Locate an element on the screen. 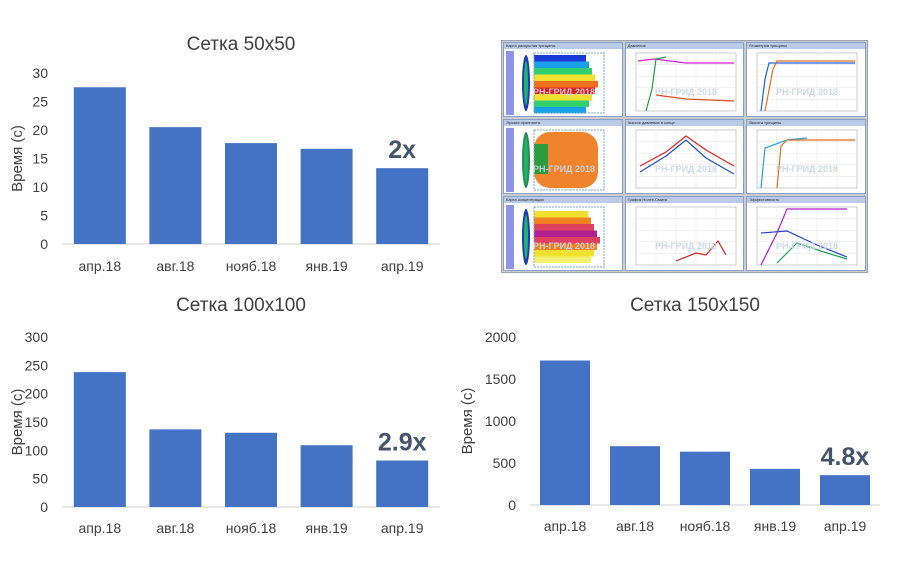 This screenshot has height=562, width=900. sim-window-lines3: Высота трещины РН-ГРИД 2018 is located at coordinates (806, 156).